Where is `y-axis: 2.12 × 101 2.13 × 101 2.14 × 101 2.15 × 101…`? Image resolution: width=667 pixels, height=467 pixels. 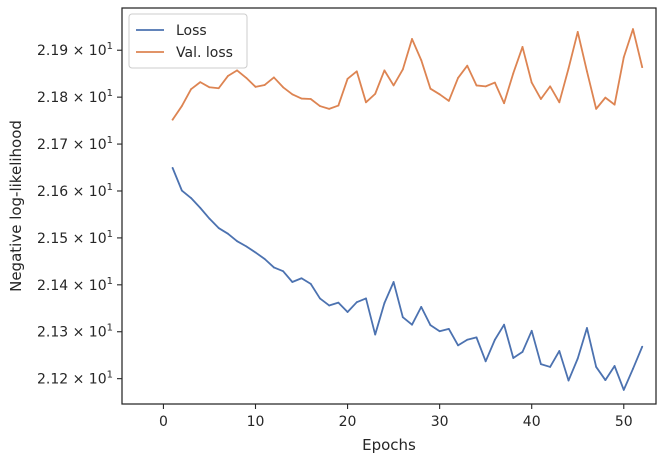 y-axis: 2.12 × 101 2.13 × 101 2.14 × 101 2.15 × 101… is located at coordinates (79, 214).